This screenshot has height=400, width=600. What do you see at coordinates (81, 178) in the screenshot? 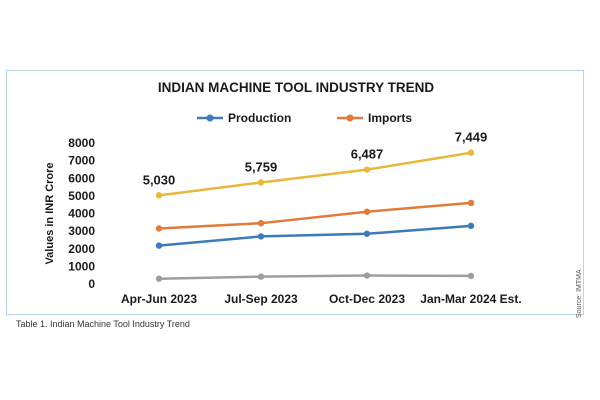
I see `y-tick-label: 6000` at bounding box center [81, 178].